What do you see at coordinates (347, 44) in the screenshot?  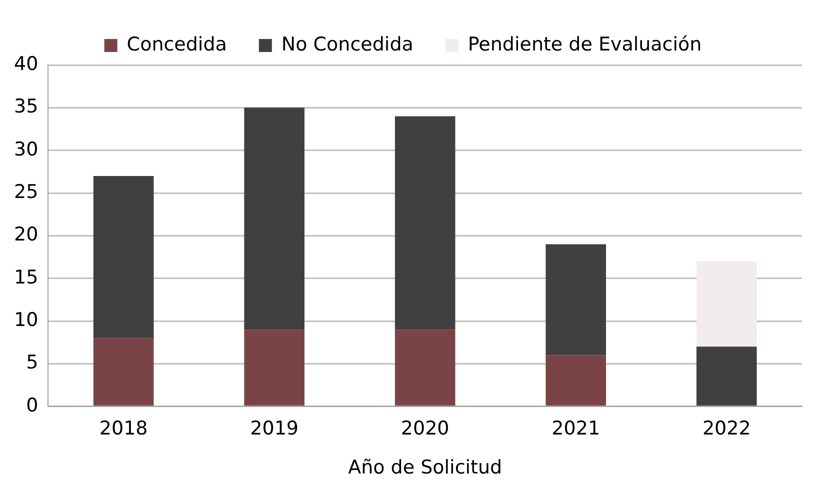 I see `legend-label: No Concedida` at bounding box center [347, 44].